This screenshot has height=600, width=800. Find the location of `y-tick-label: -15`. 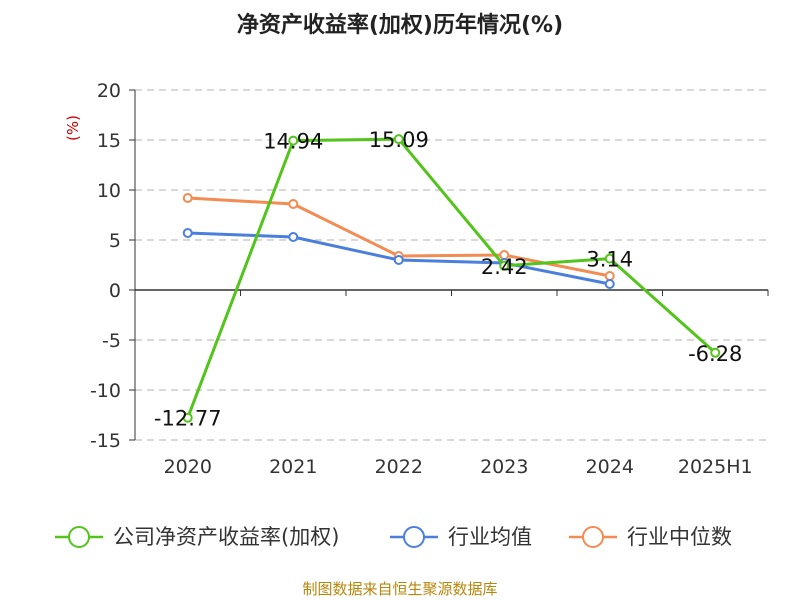

y-tick-label: -15 is located at coordinates (105, 441).